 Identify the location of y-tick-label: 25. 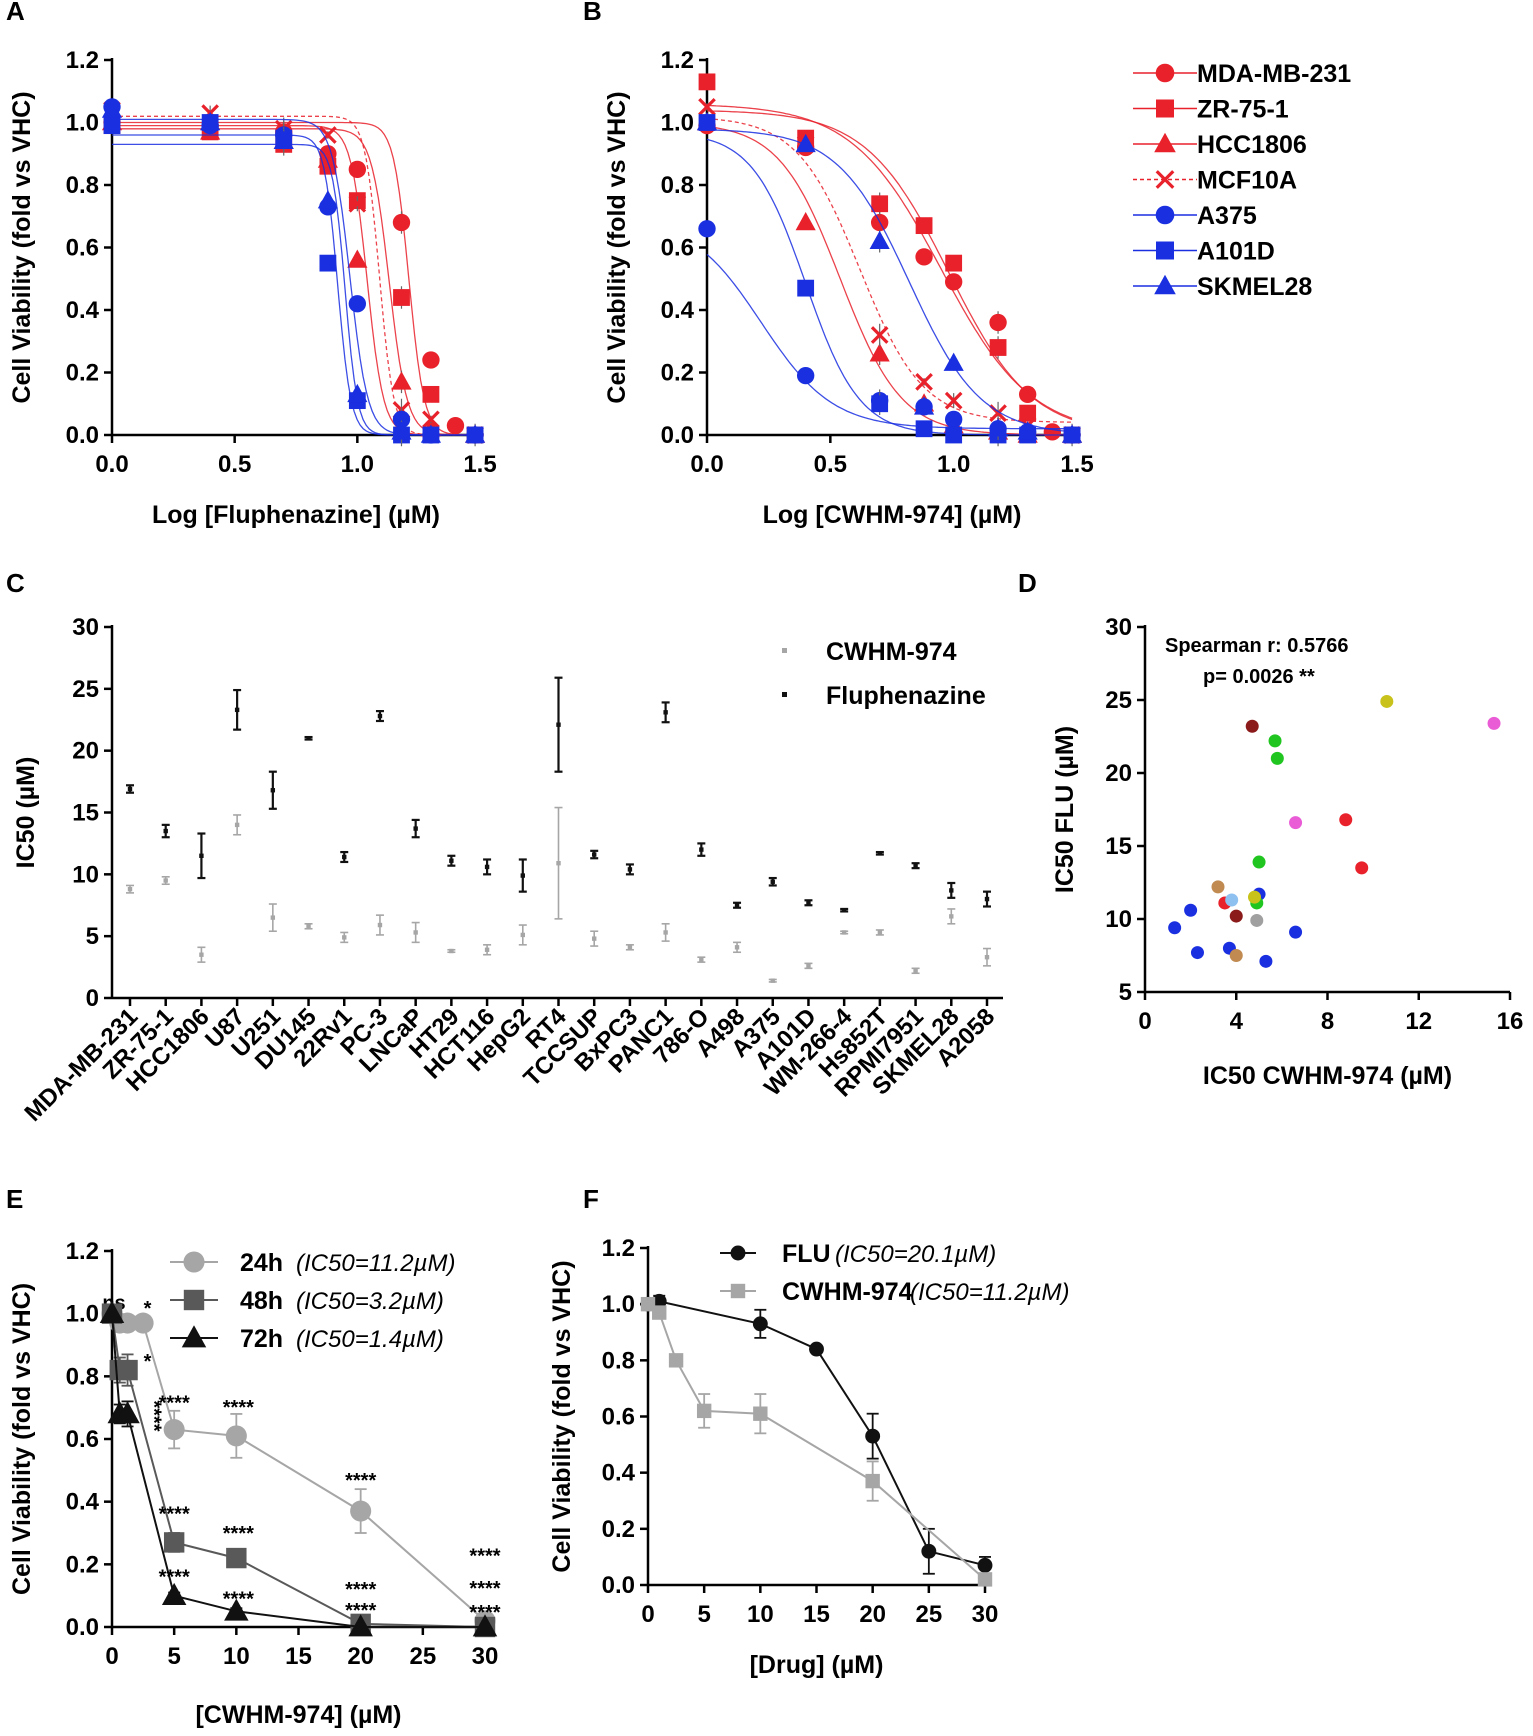
(85, 689).